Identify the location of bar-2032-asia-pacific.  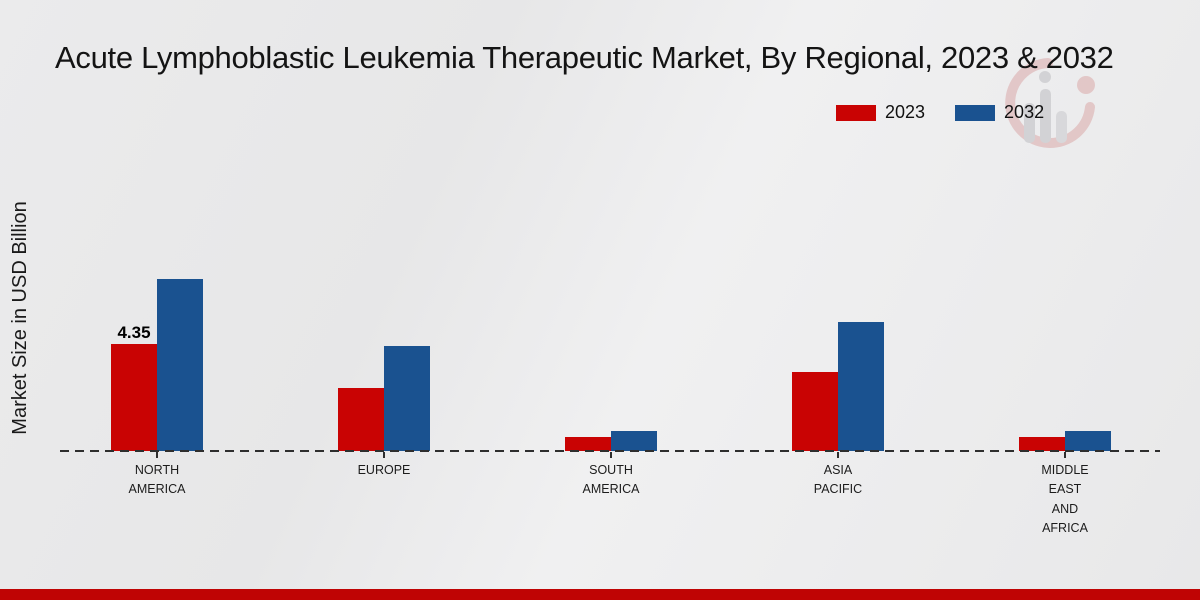
(861, 386).